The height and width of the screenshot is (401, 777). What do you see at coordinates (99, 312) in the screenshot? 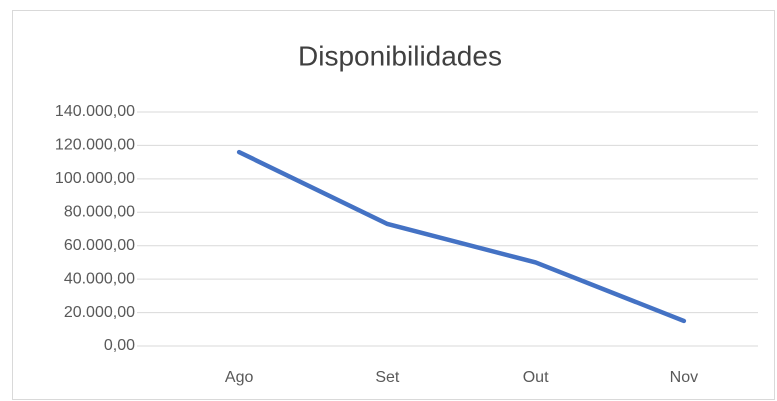
I see `y-tick-label: 20.000,00` at bounding box center [99, 312].